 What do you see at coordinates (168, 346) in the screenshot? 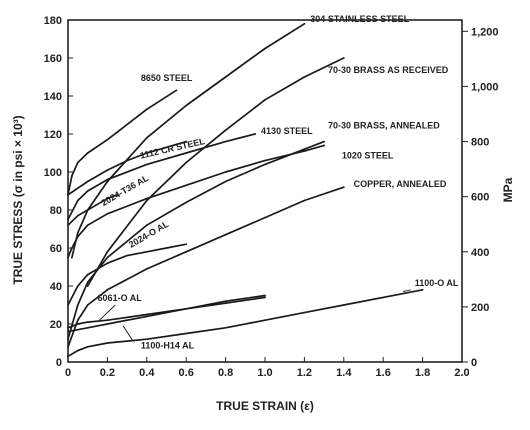
I see `series-label: 1100-H14 AL` at bounding box center [168, 346].